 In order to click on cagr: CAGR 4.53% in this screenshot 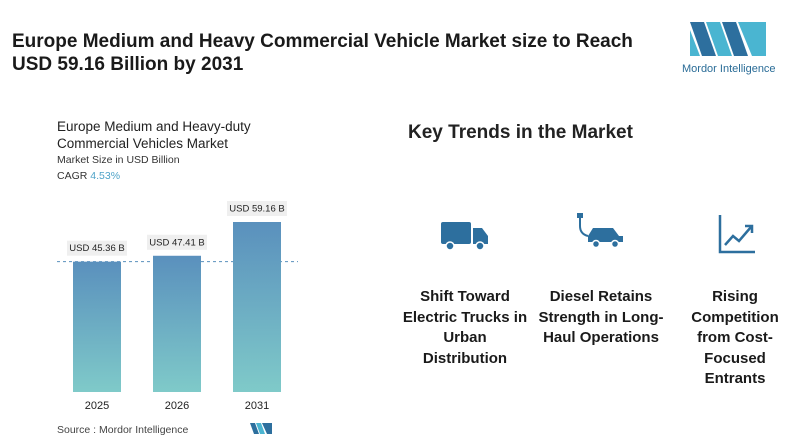, I will do `click(88, 176)`.